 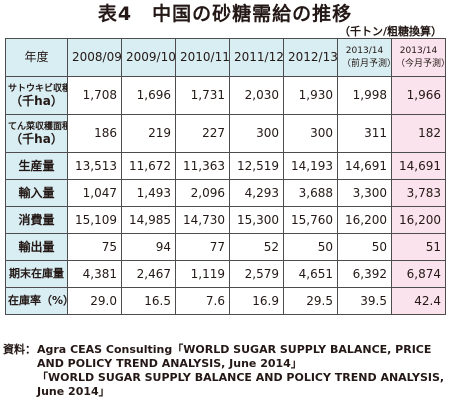 I want to click on row-label-text: 在庫率（%）, so click(x=38, y=300).